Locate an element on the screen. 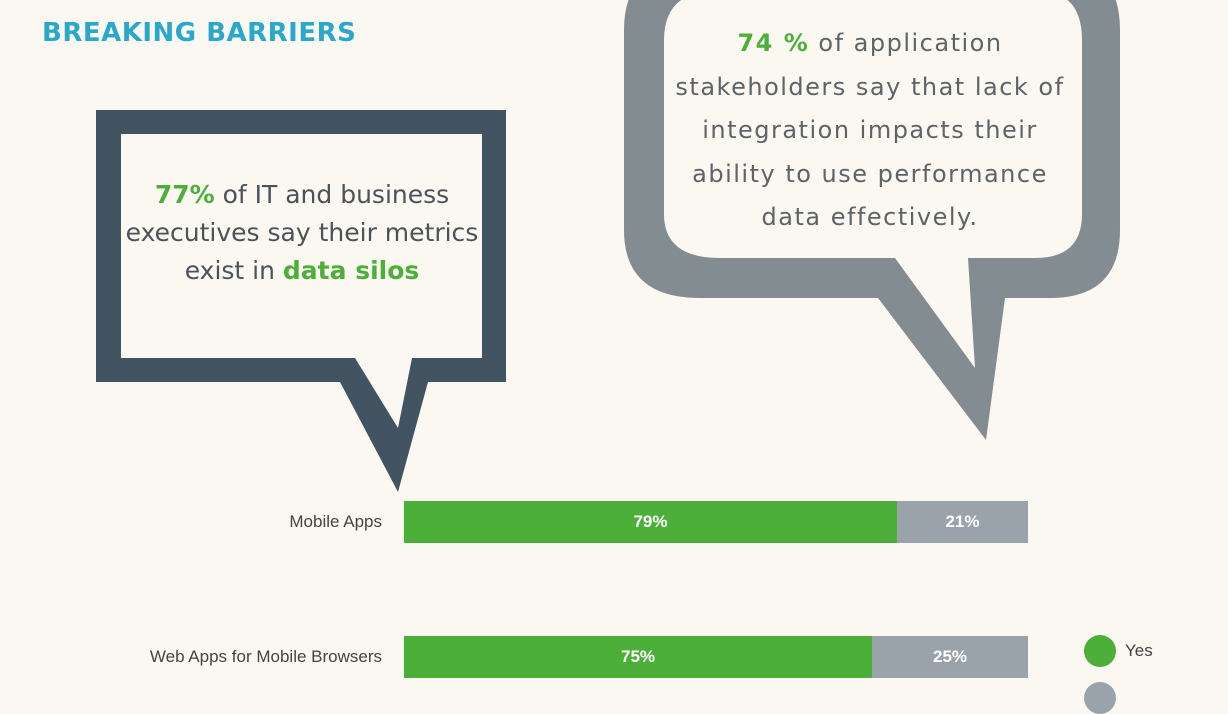  left-bubble-stat: 77% is located at coordinates (184, 194).